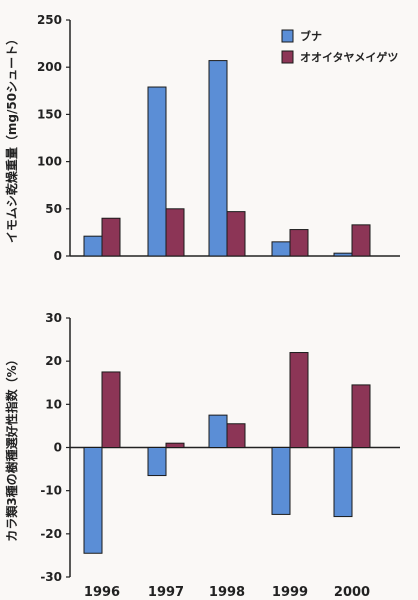 This screenshot has width=418, height=600. Describe the element at coordinates (49, 114) in the screenshot. I see `top-y-tick-label: 150` at that location.